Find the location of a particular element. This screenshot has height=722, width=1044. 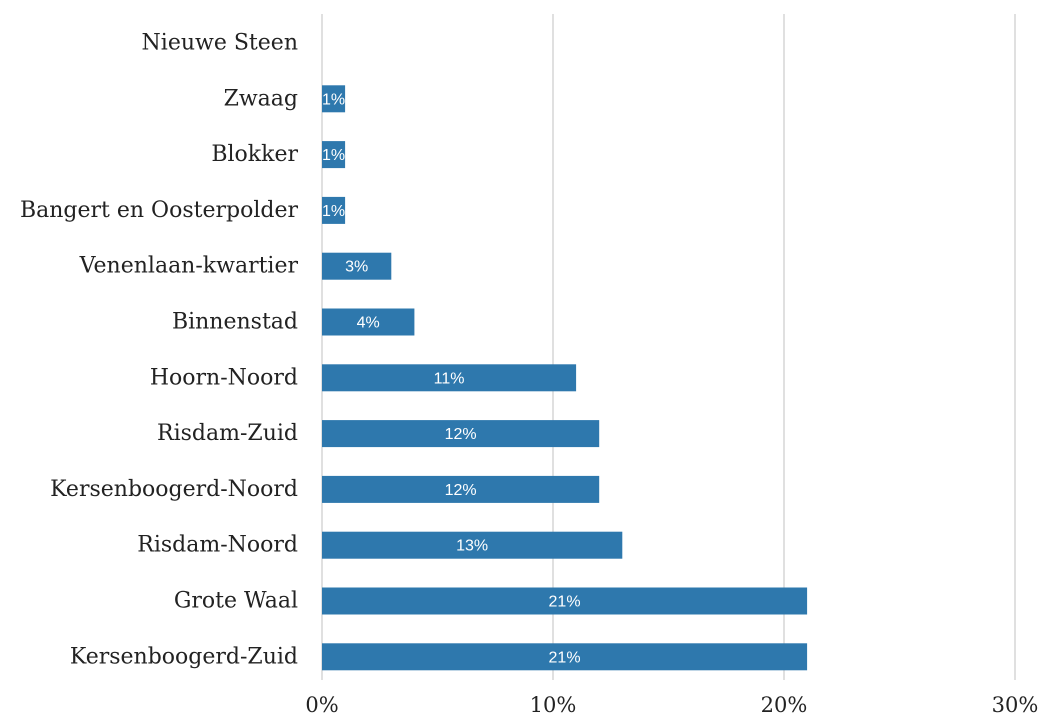

x-tick-label: 20% is located at coordinates (784, 705).